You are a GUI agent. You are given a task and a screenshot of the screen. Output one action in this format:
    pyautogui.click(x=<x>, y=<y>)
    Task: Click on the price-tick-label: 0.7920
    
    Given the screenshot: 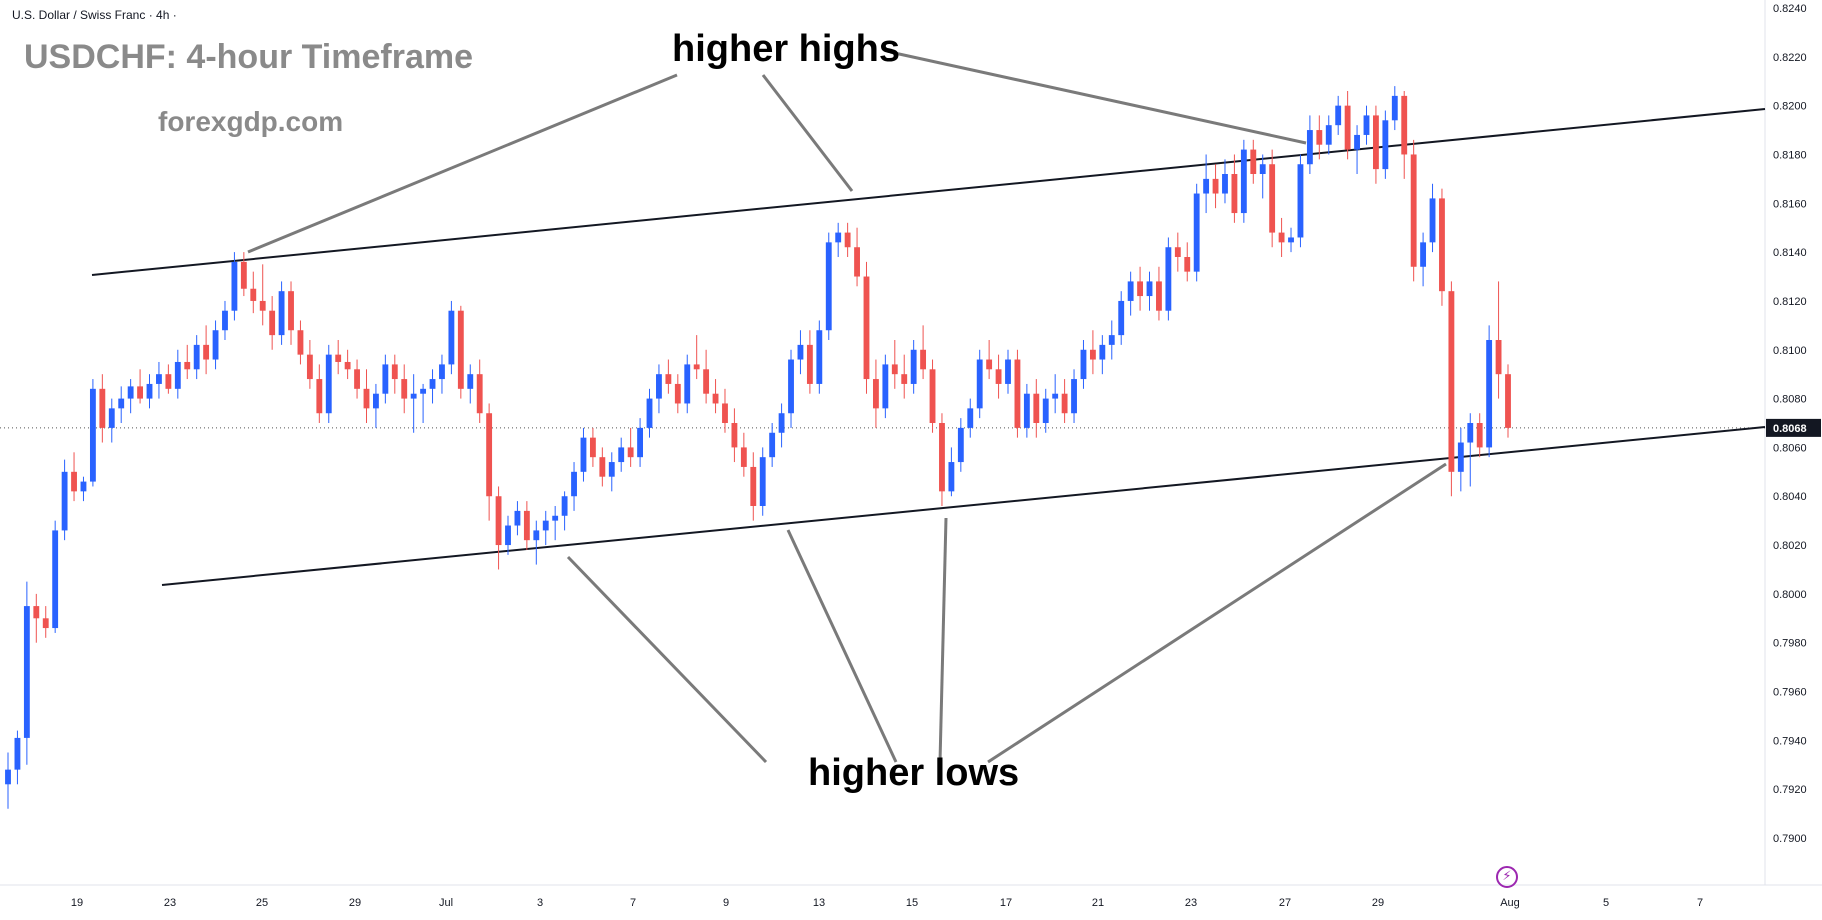 What is the action you would take?
    pyautogui.click(x=1790, y=790)
    